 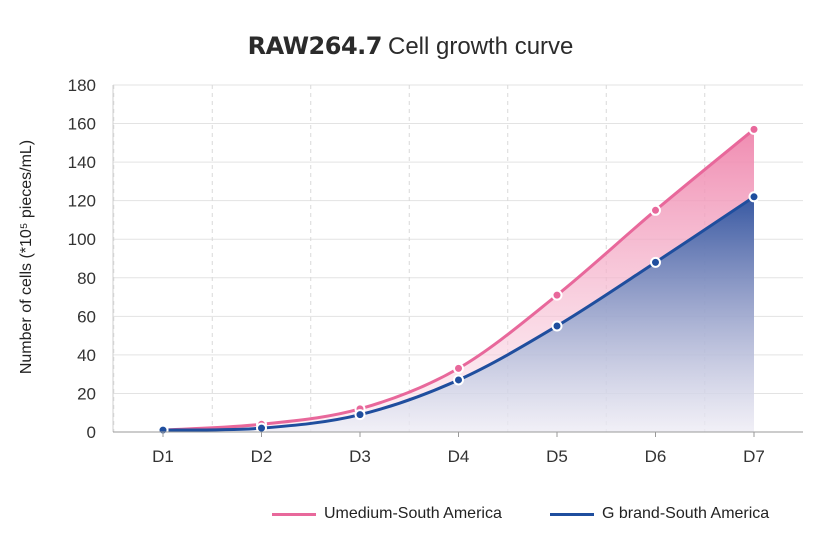 I want to click on legend-item-umedium: Umedium-South America, so click(x=387, y=514).